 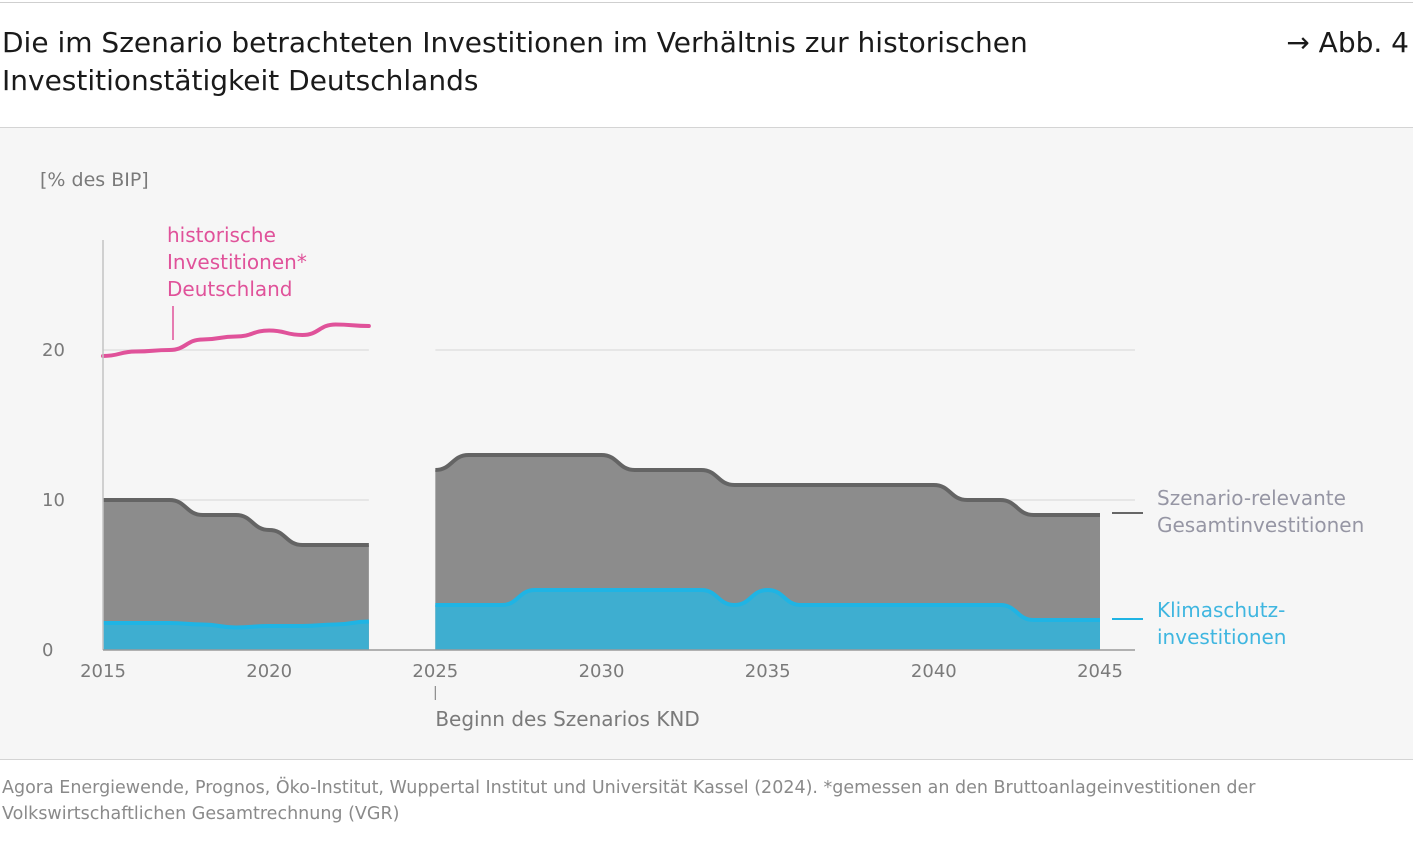 I want to click on climate-series-label: Klimaschutz-, so click(x=1221, y=610).